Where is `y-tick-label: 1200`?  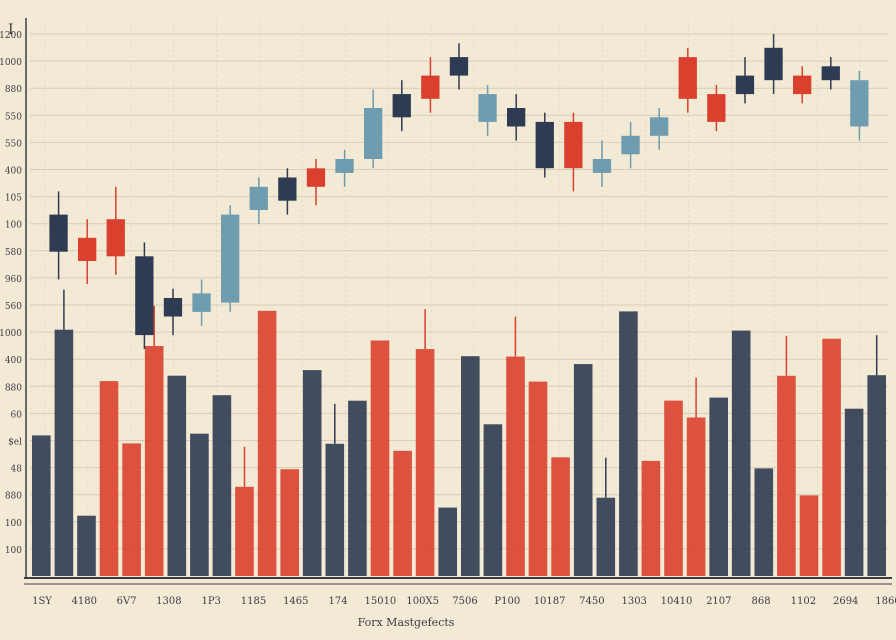 y-tick-label: 1200 is located at coordinates (11, 36).